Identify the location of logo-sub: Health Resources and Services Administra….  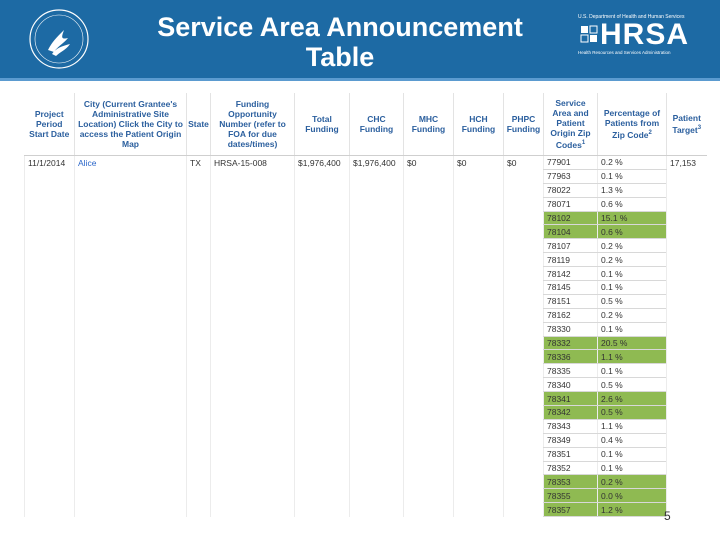
(624, 52).